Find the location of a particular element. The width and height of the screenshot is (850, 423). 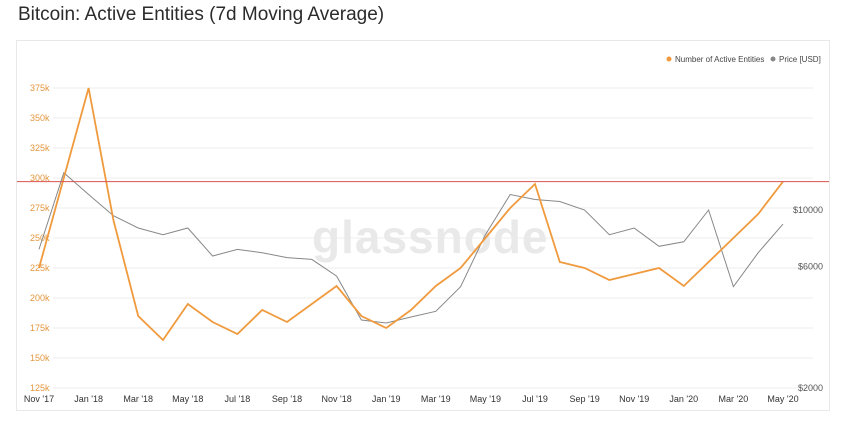

x-tick-label: Jul '18 is located at coordinates (238, 399).